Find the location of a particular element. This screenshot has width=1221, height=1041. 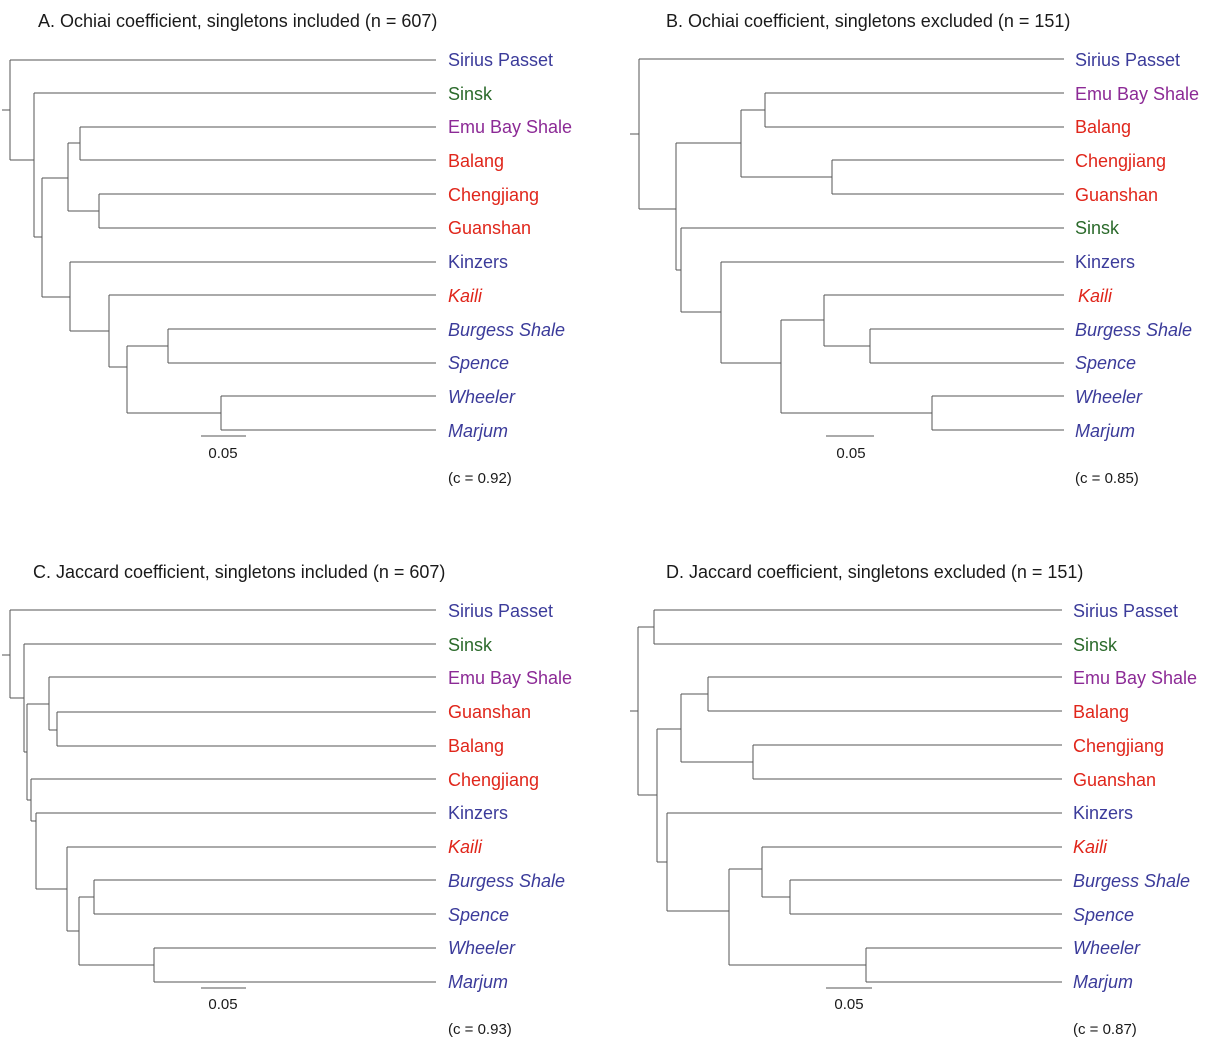

panel-b-tree is located at coordinates (847, 244).